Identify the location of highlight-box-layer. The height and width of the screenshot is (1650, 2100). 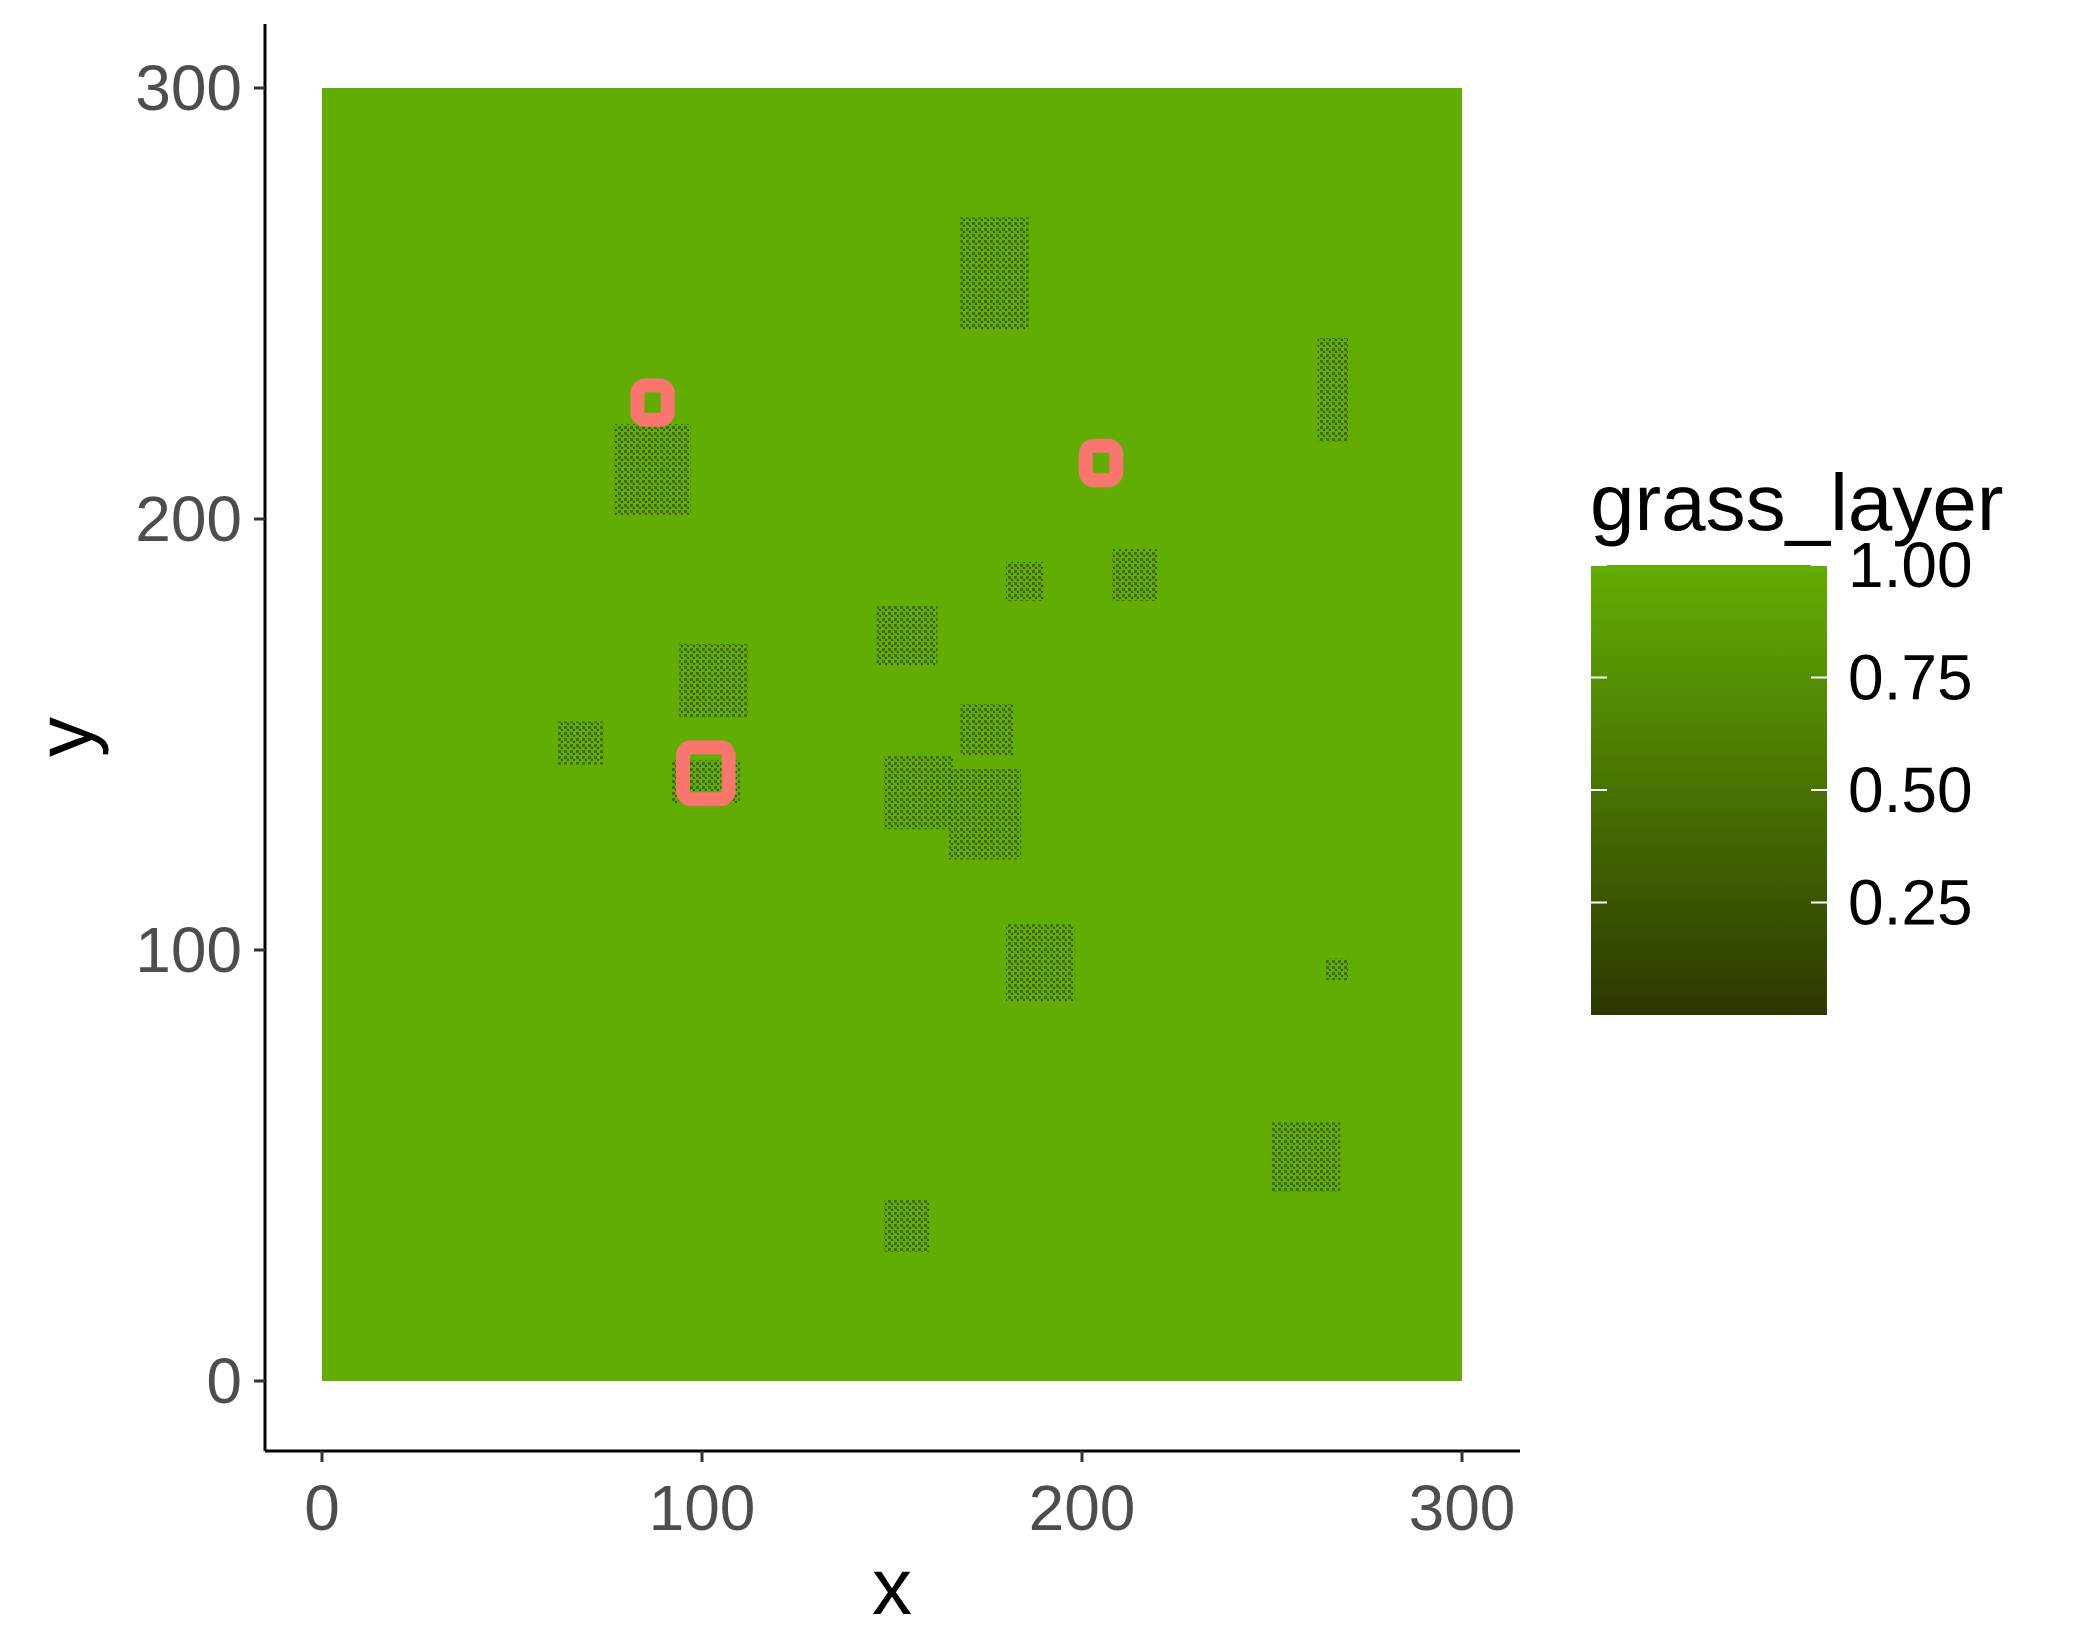
(877, 592).